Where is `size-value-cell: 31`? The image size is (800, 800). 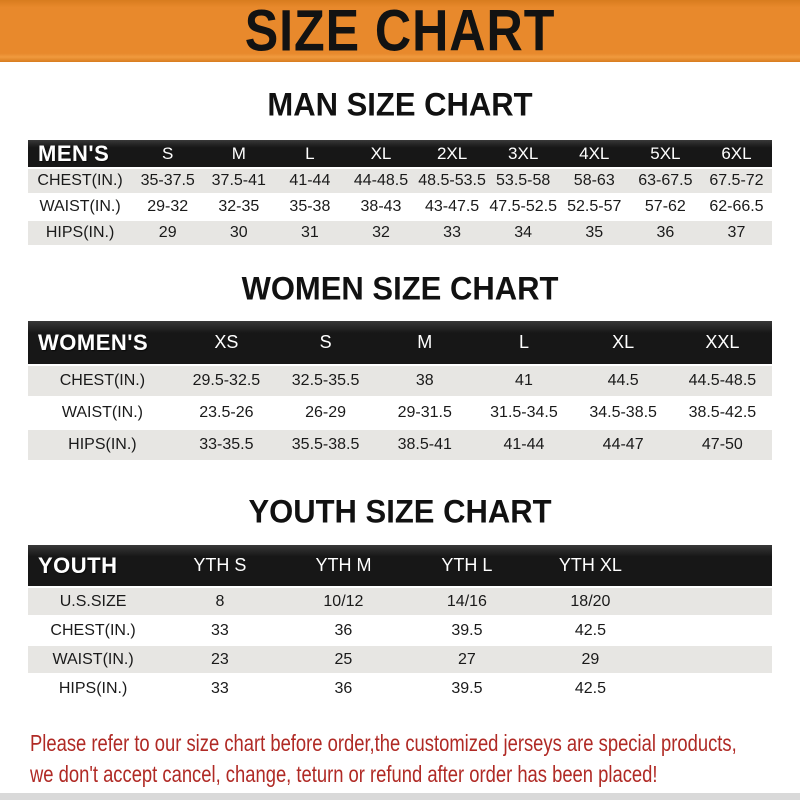
size-value-cell: 31 is located at coordinates (310, 233).